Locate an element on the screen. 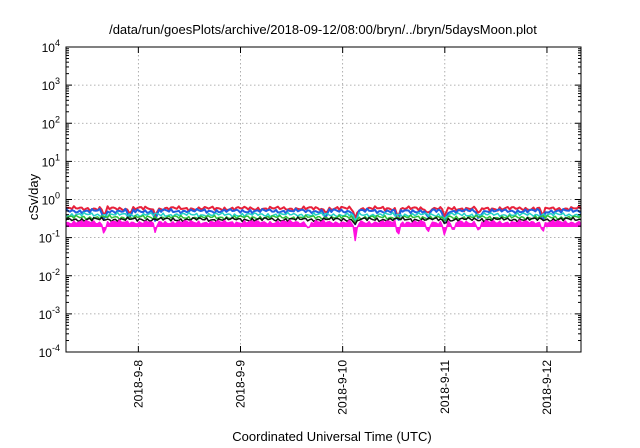 The width and height of the screenshot is (640, 448). y-tick-exponent: -2 is located at coordinates (56, 272).